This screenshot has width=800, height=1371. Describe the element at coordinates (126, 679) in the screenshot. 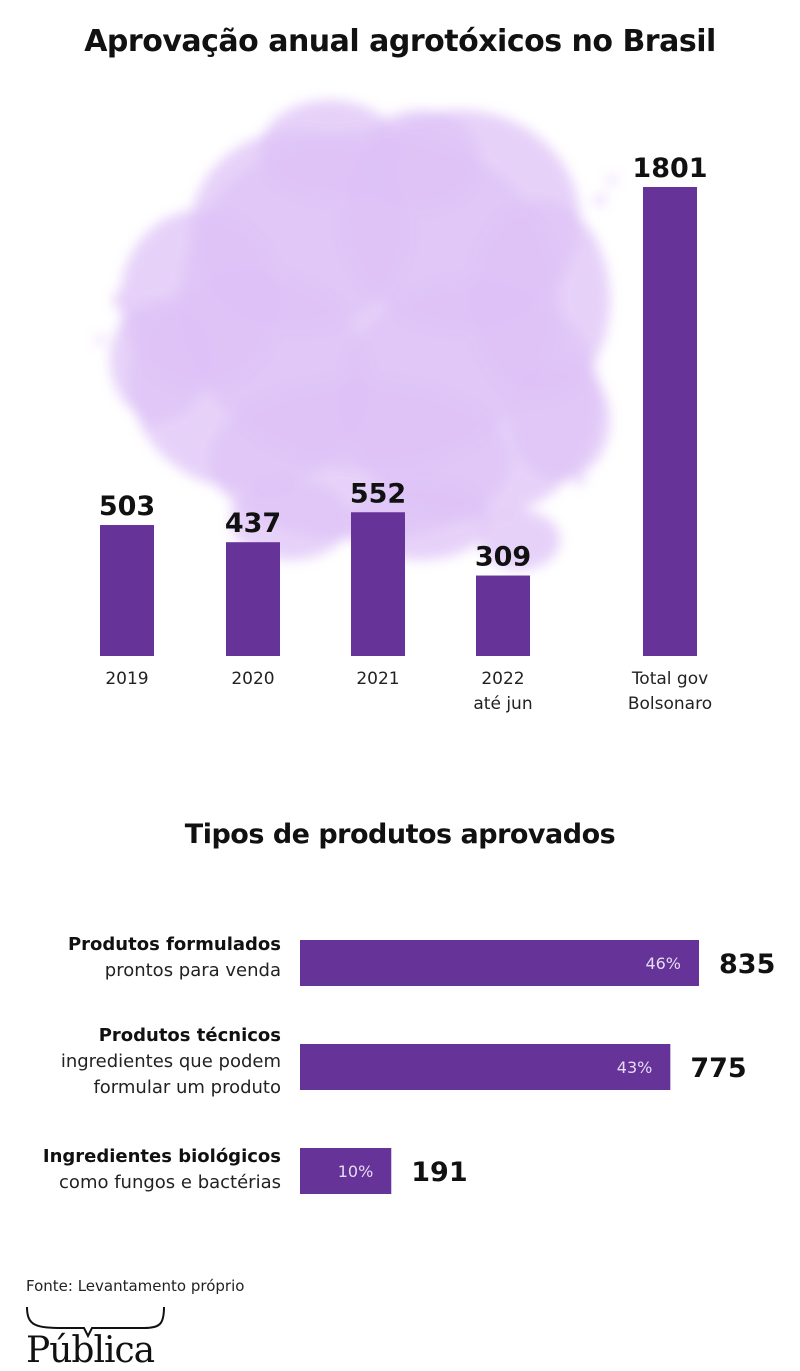

I see `category-label: 2019` at that location.